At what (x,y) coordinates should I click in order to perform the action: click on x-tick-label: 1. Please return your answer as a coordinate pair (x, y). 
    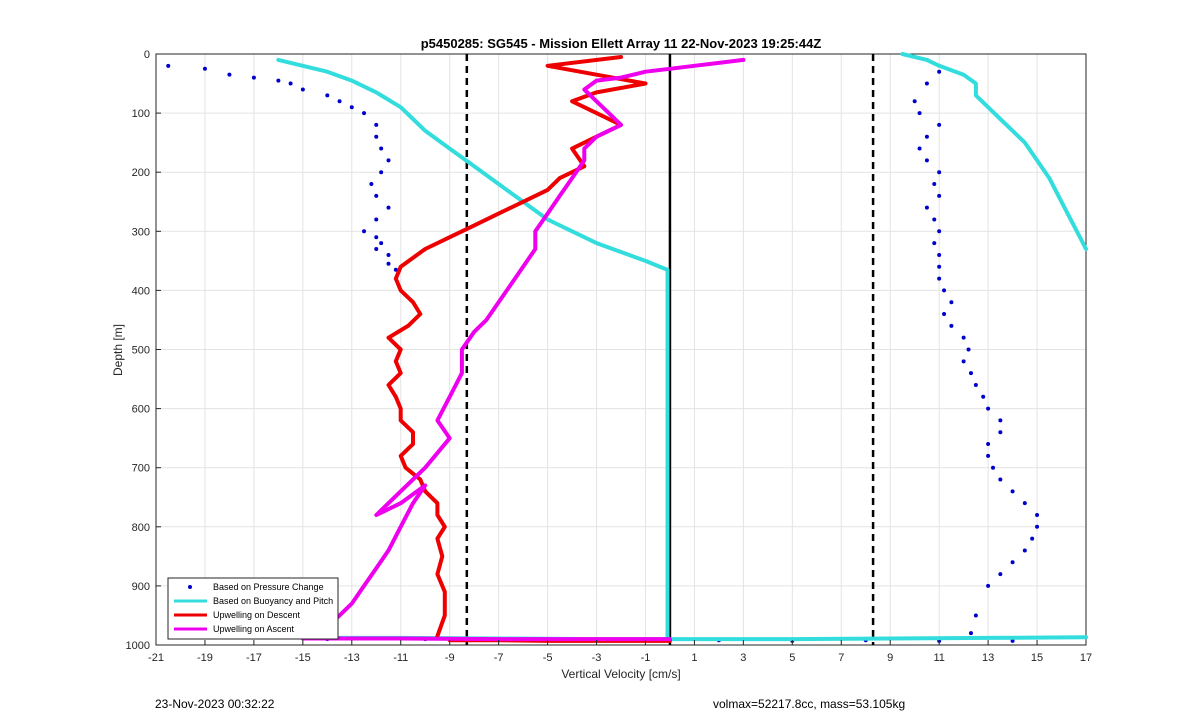
    Looking at the image, I should click on (694, 658).